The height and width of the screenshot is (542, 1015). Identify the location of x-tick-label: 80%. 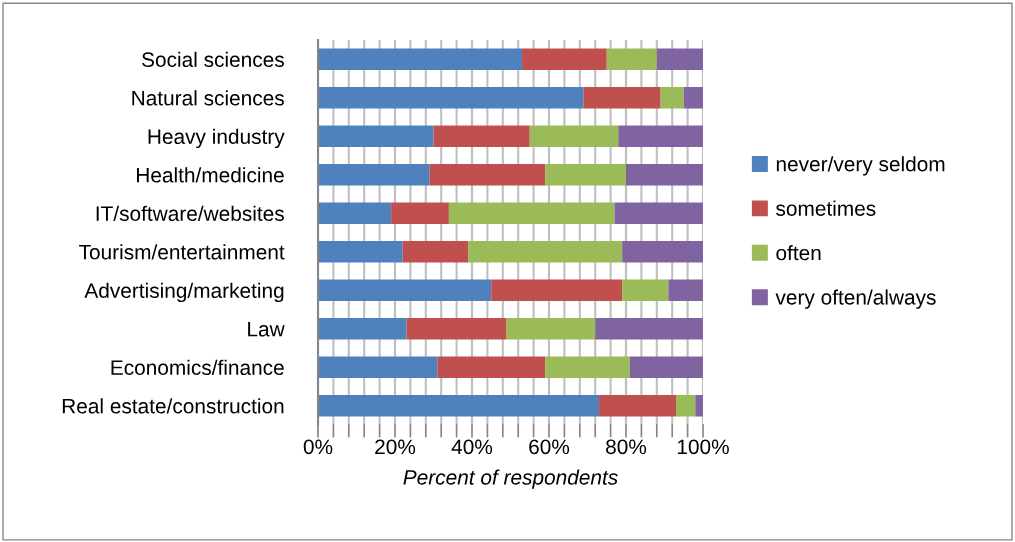
(626, 447).